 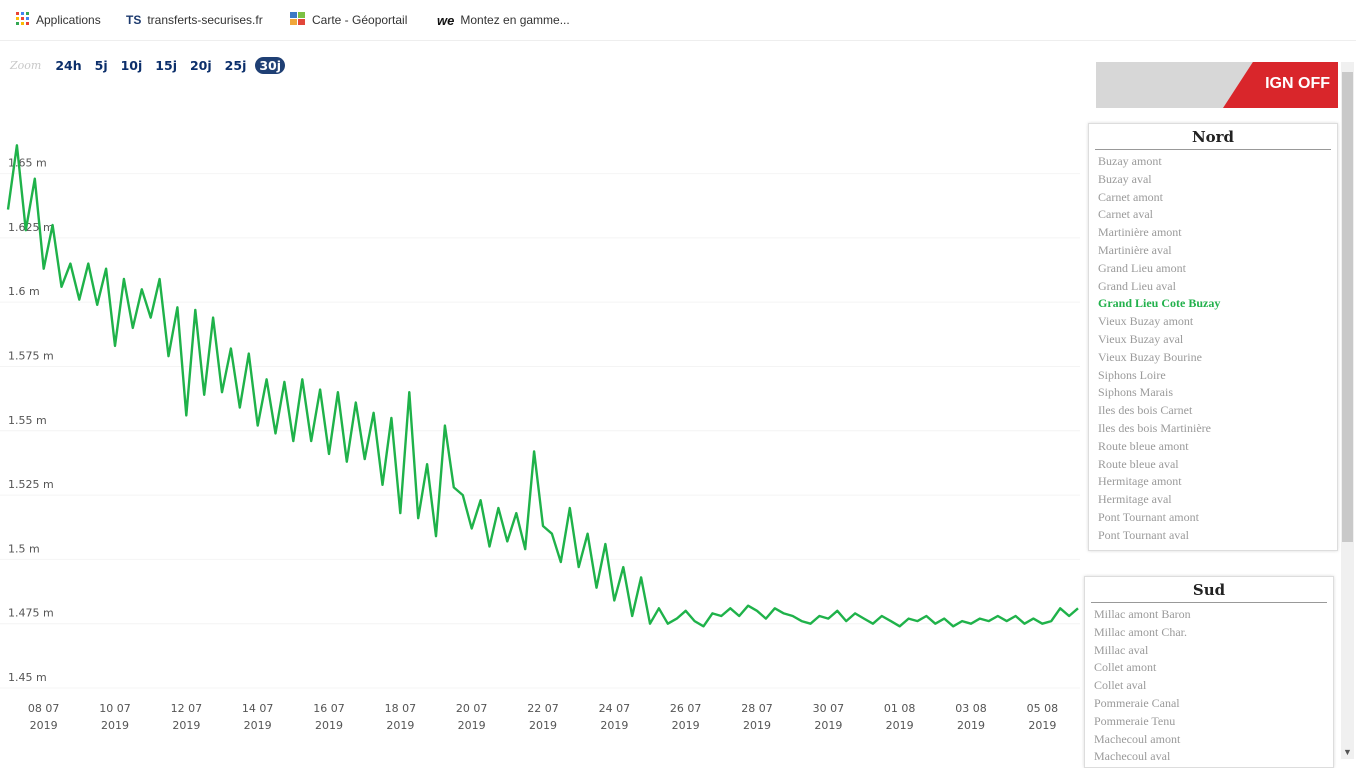 I want to click on x-tick-day-label: 28 07, so click(x=757, y=708).